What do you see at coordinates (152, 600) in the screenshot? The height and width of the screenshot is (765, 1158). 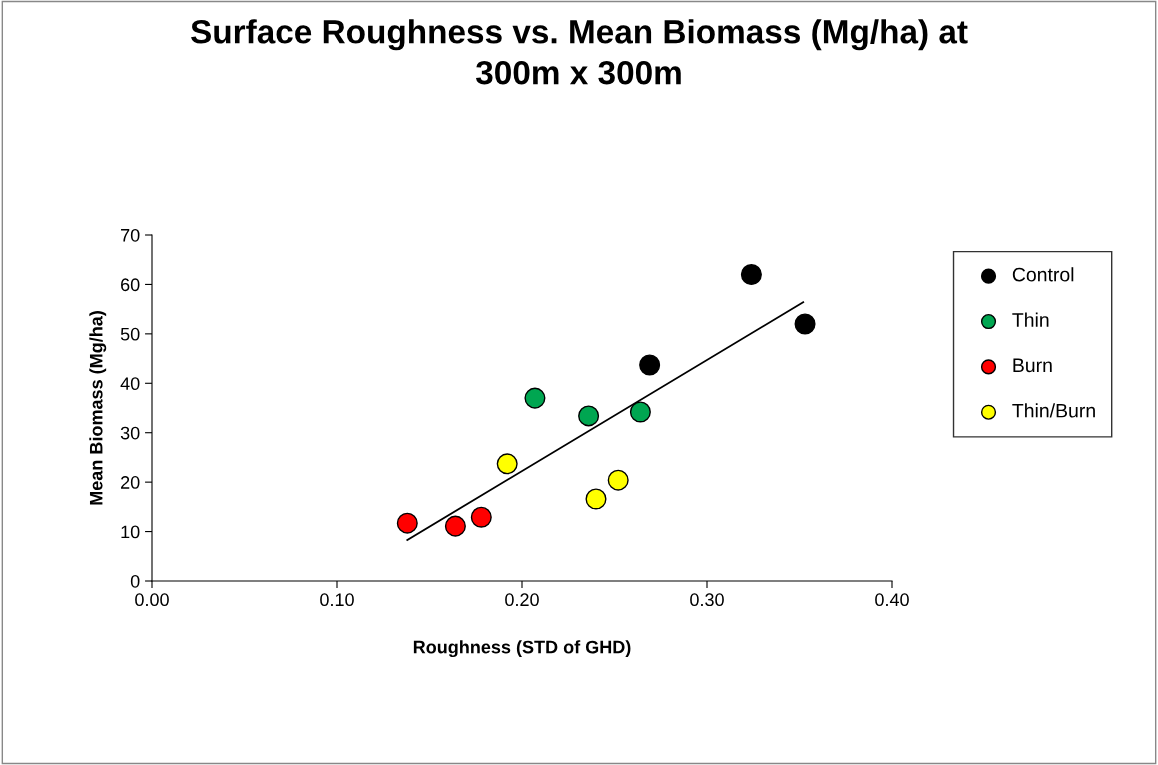 I see `x-tick-label: 0.00` at bounding box center [152, 600].